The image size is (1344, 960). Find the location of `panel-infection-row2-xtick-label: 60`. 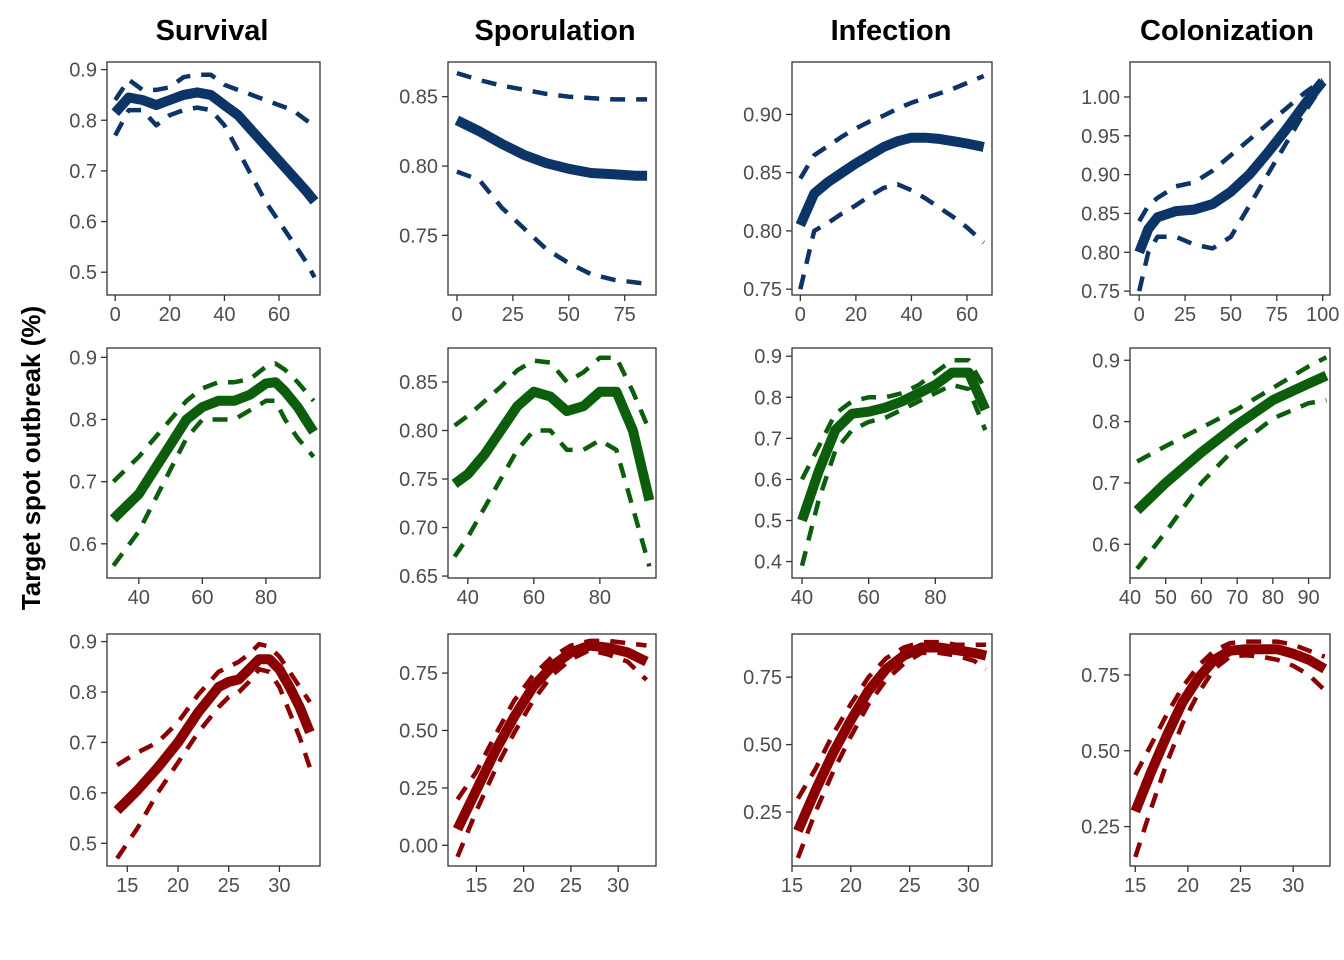

panel-infection-row2-xtick-label: 60 is located at coordinates (869, 598).